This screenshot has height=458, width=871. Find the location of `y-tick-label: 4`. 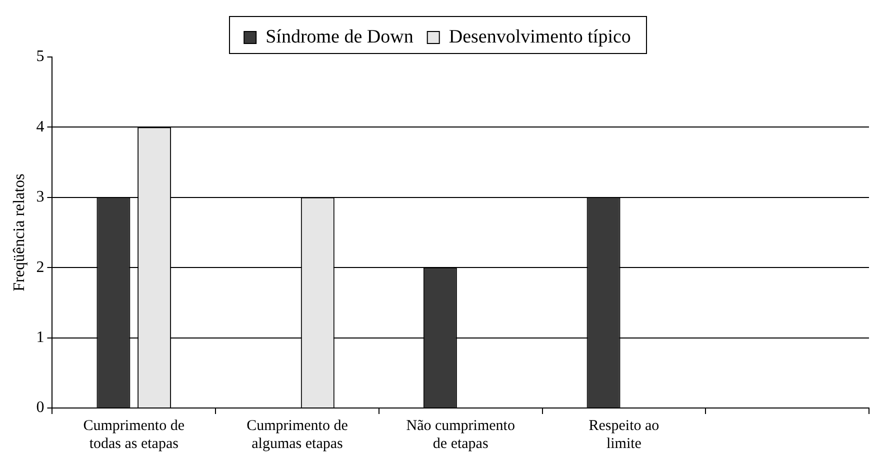

y-tick-label: 4 is located at coordinates (40, 127).